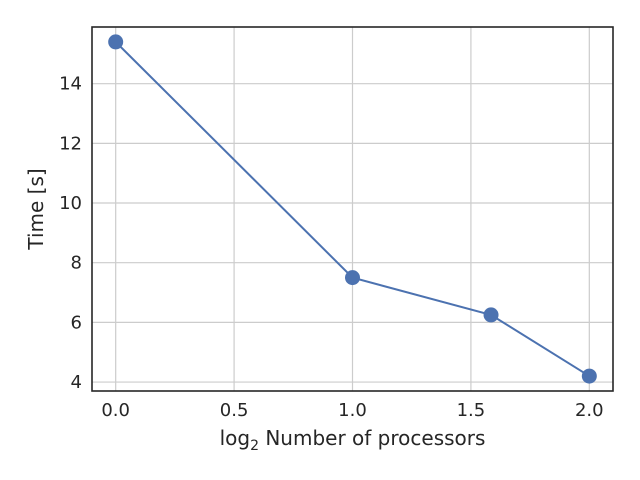 This screenshot has width=640, height=480. What do you see at coordinates (589, 410) in the screenshot?
I see `x-tick-label: 2.0` at bounding box center [589, 410].